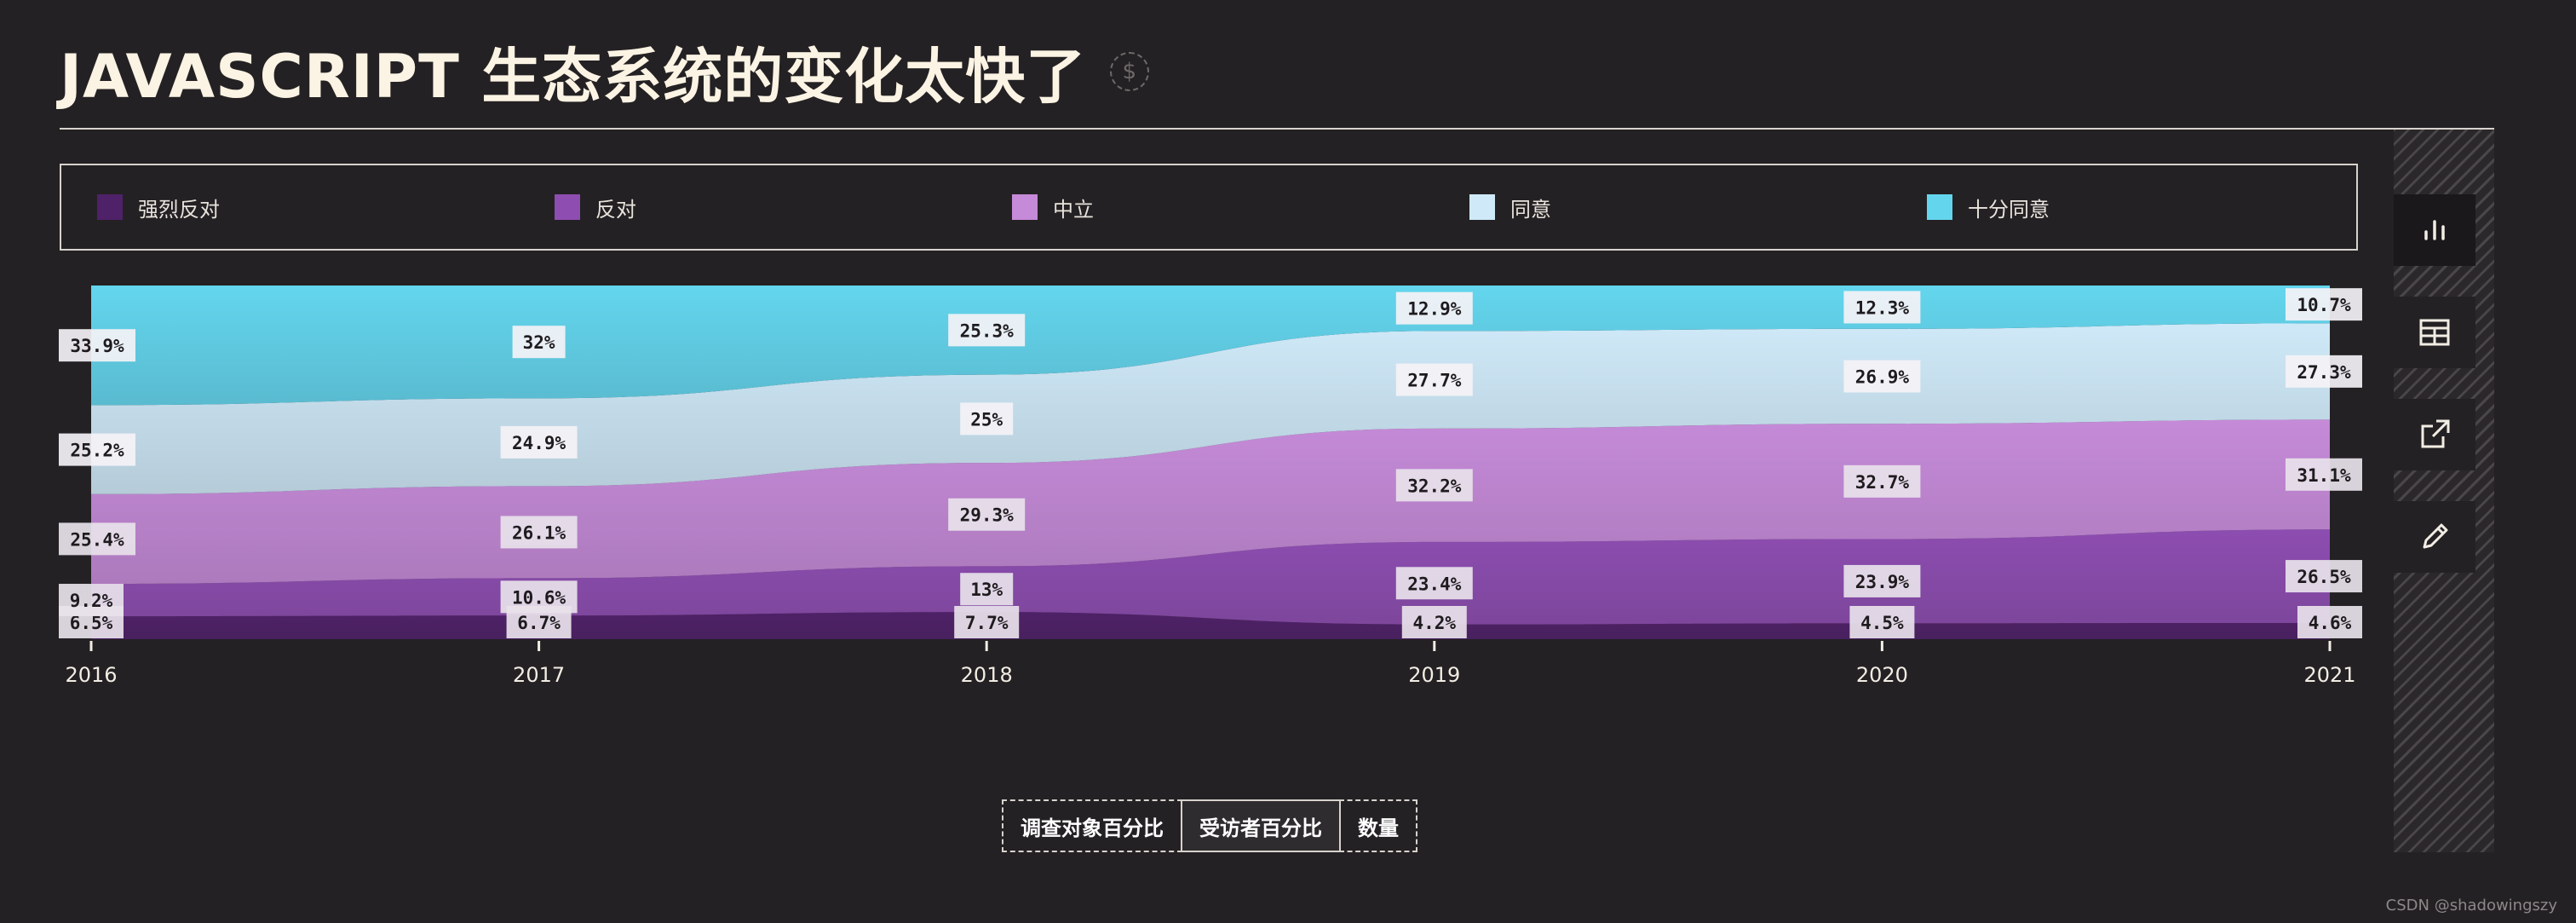 The width and height of the screenshot is (2576, 923). What do you see at coordinates (2329, 675) in the screenshot?
I see `x-tick-label: 2021` at bounding box center [2329, 675].